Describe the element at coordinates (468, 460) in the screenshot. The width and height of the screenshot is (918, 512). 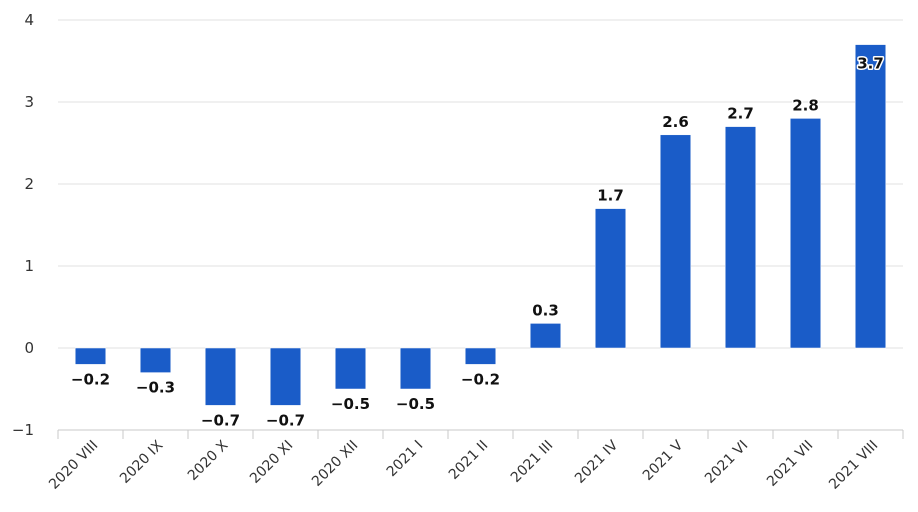
I see `x-tick-label: 2021 II` at that location.